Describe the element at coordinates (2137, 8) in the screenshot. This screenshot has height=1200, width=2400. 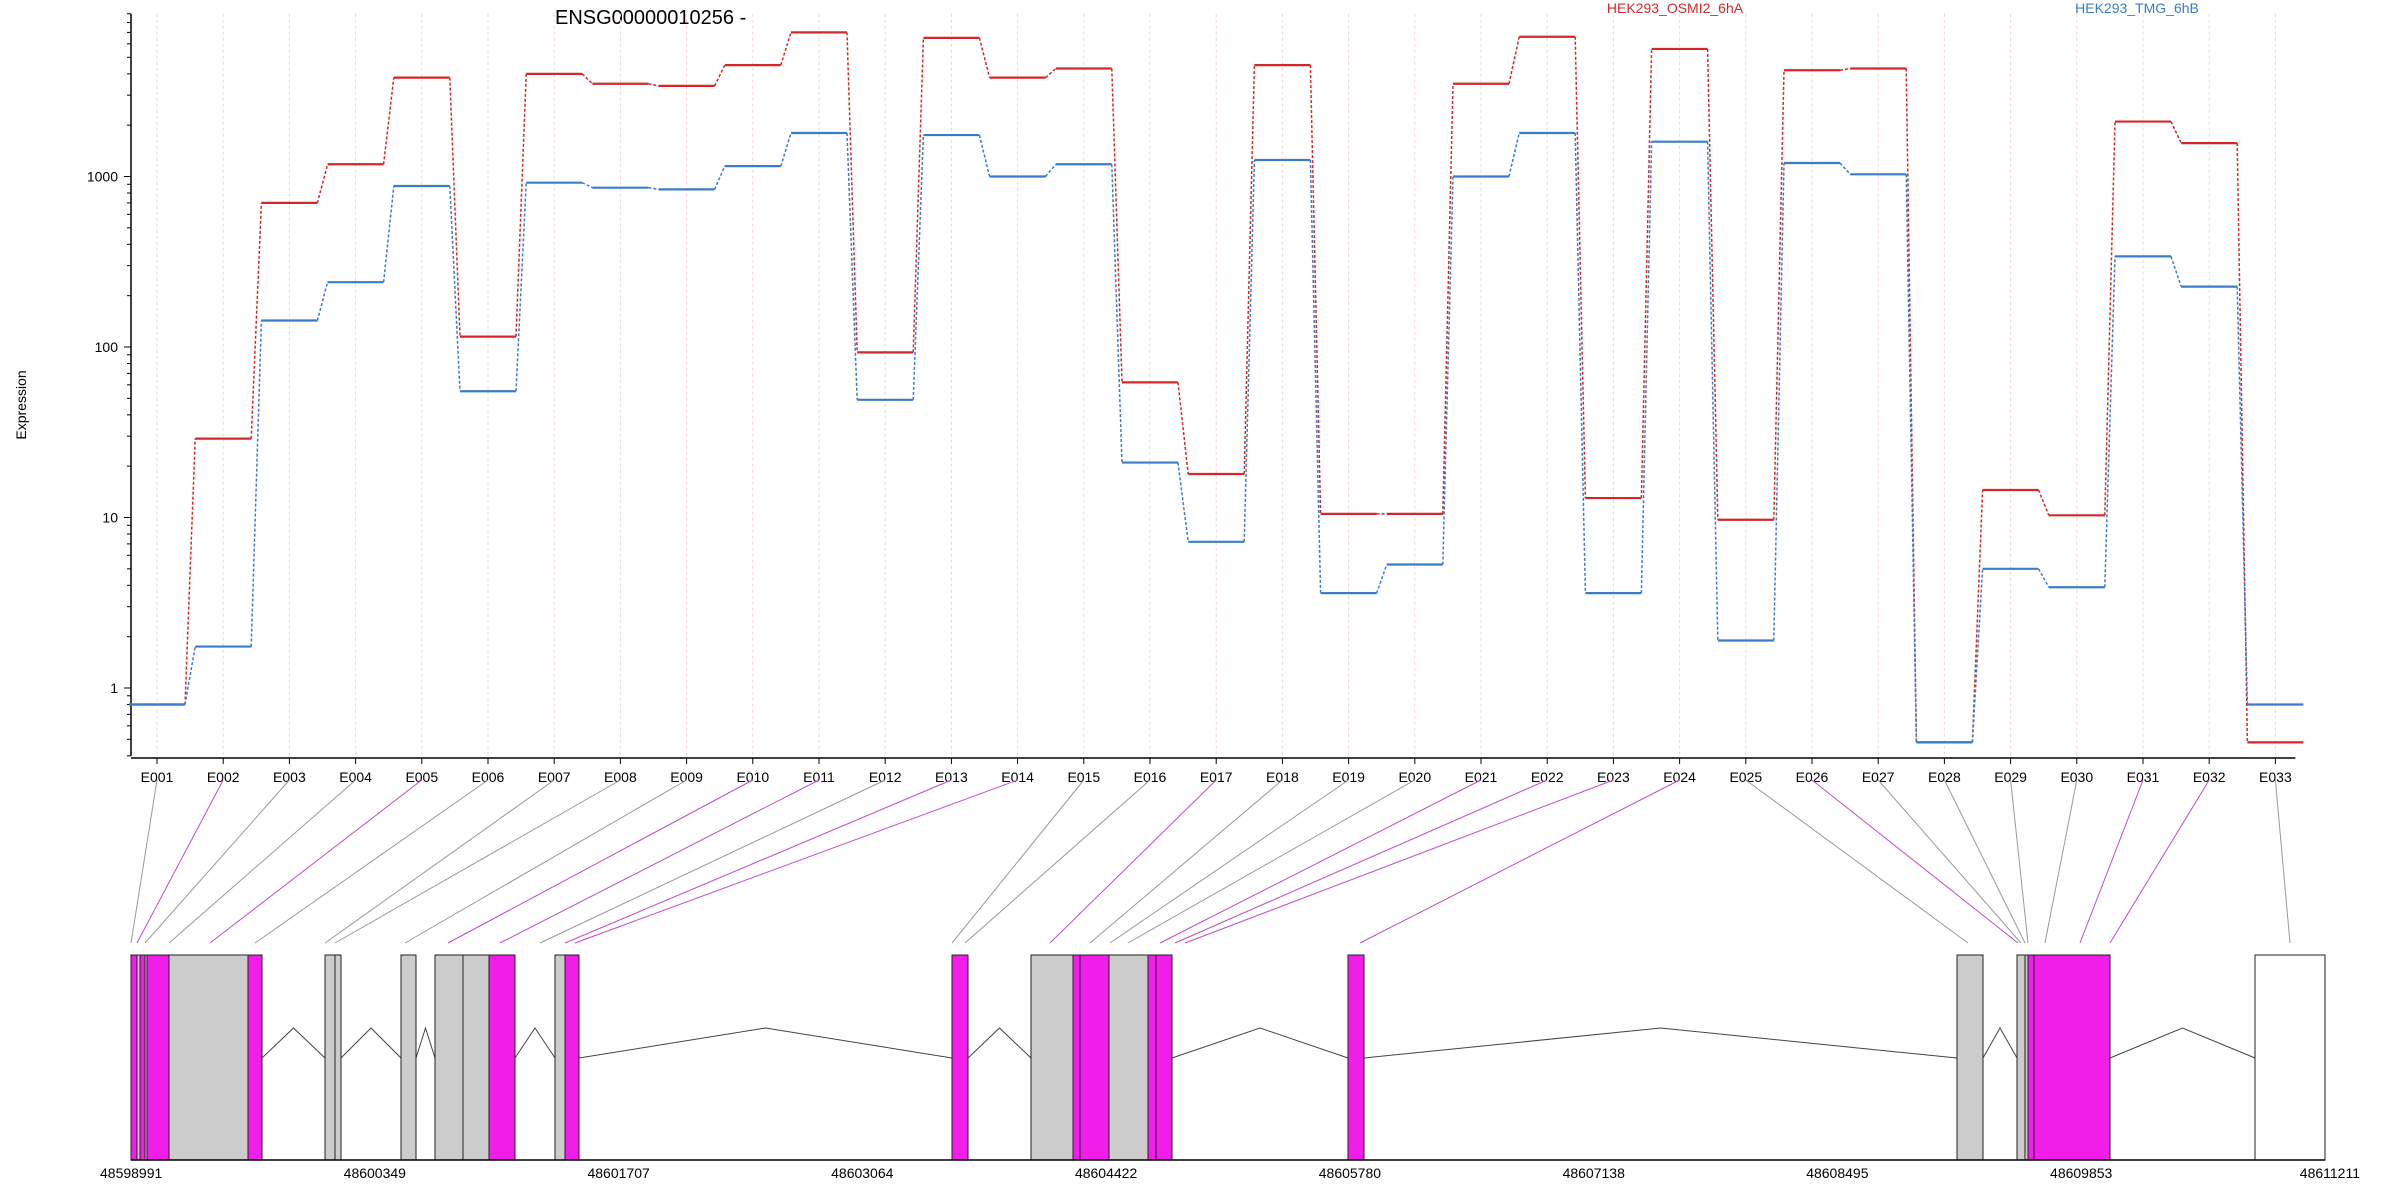
I see `legend-series-2: HEK293_TMG_6hB` at that location.